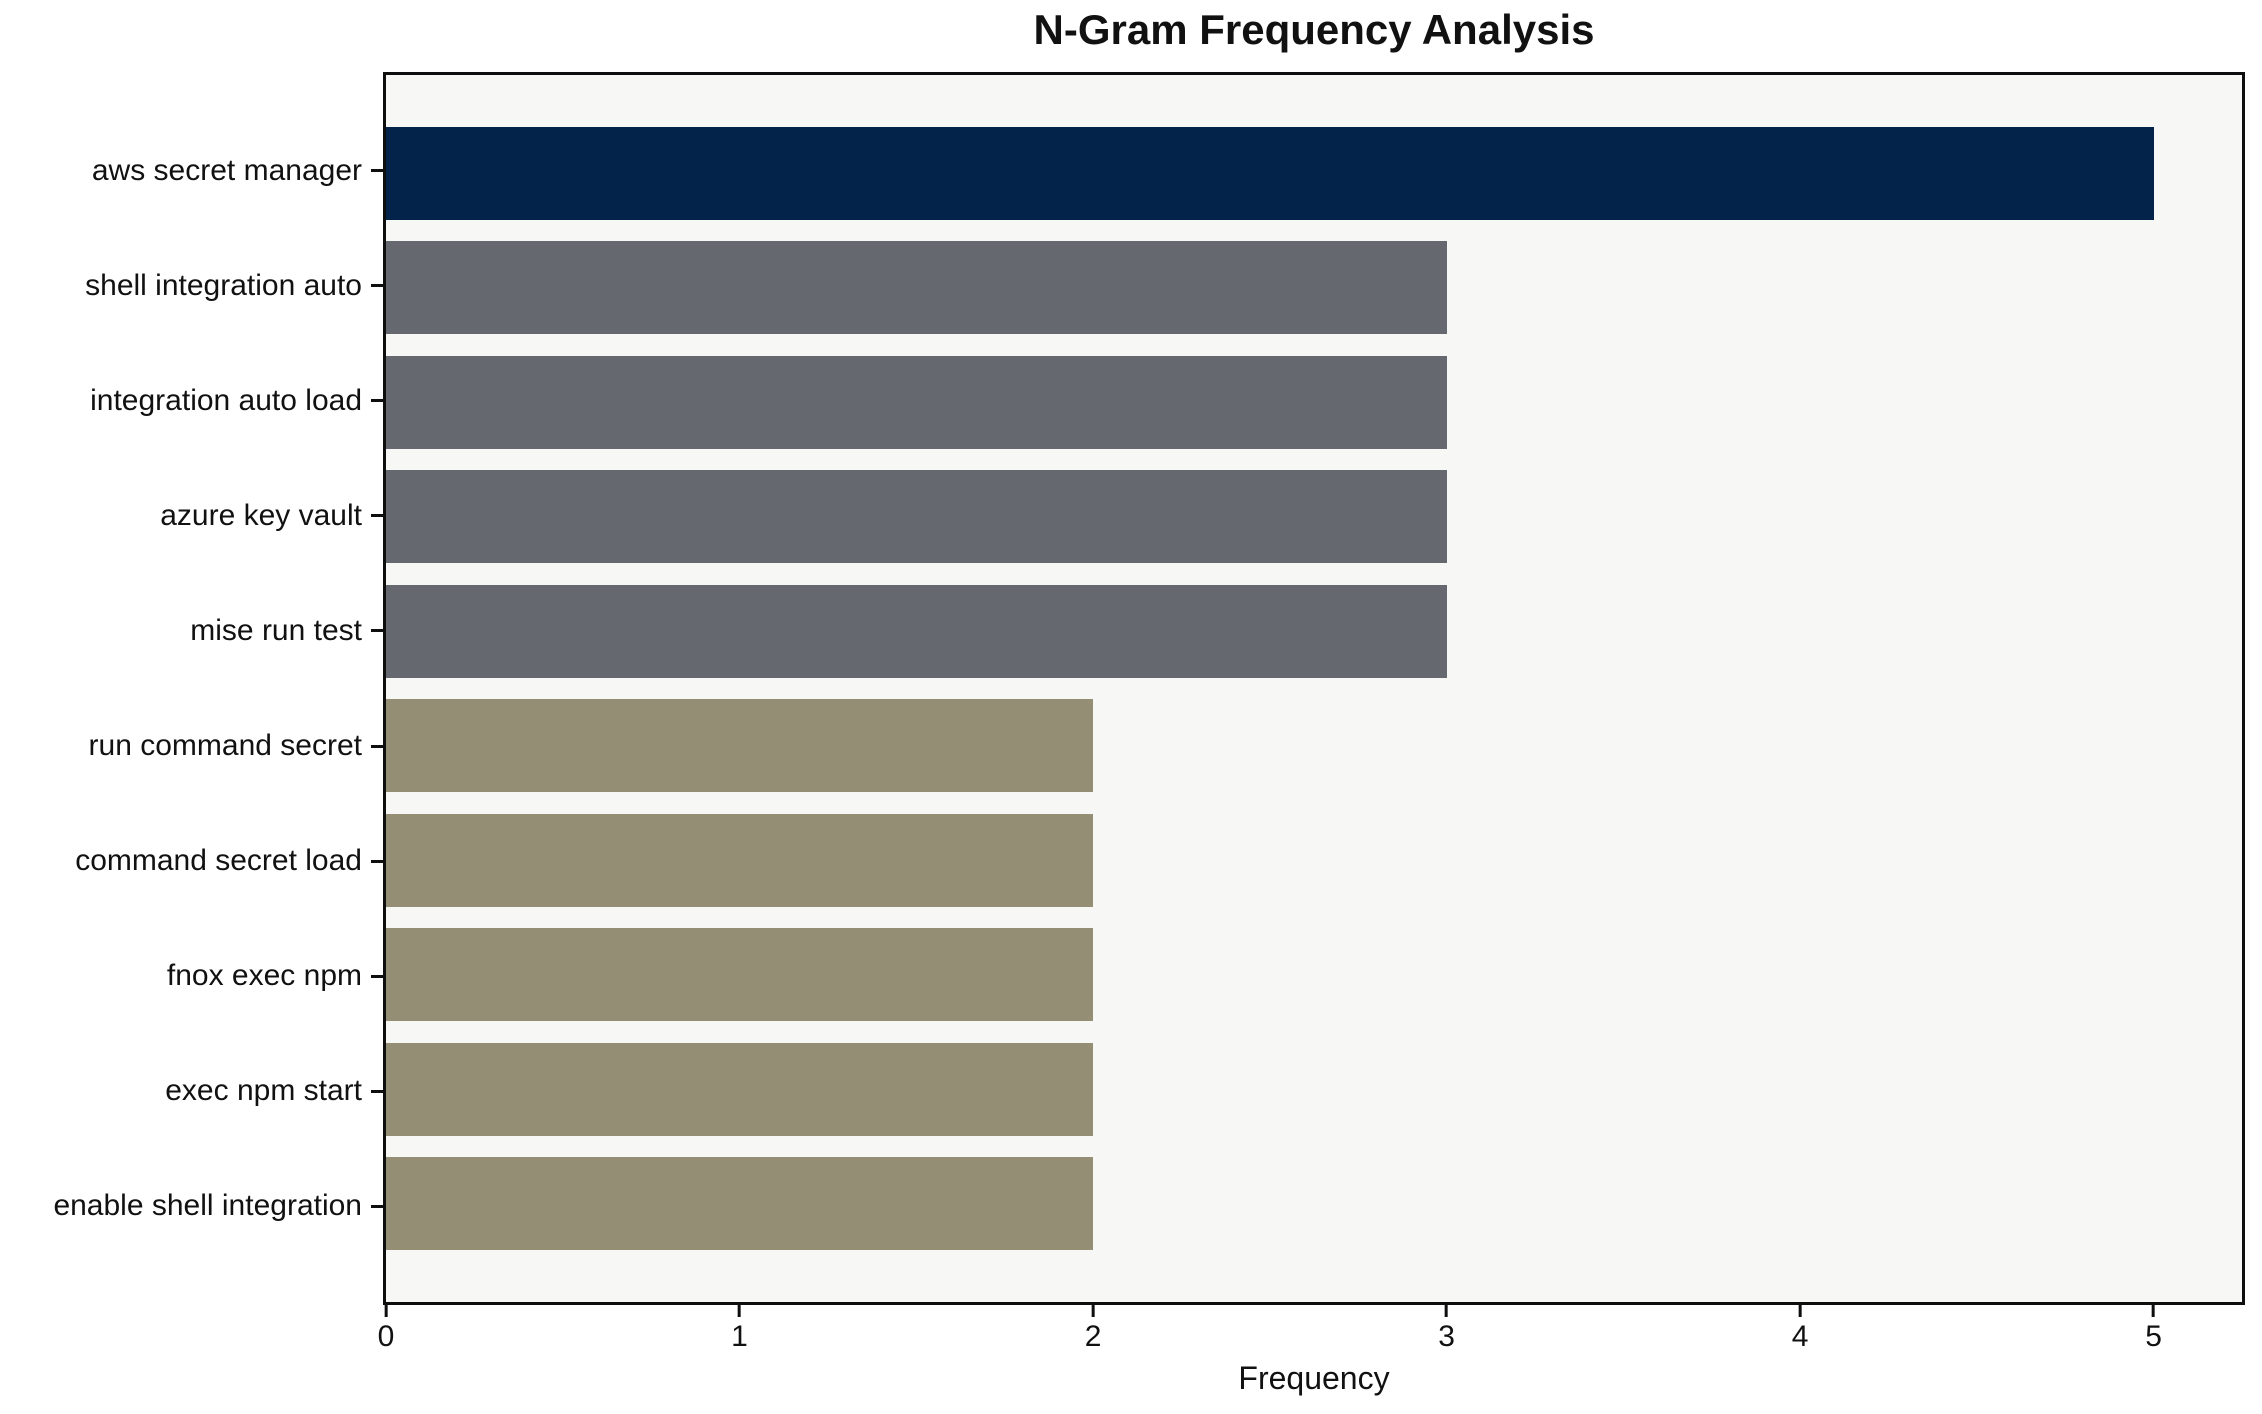 The width and height of the screenshot is (2262, 1414). Describe the element at coordinates (264, 976) in the screenshot. I see `y-tick-label: fnox exec npm` at that location.